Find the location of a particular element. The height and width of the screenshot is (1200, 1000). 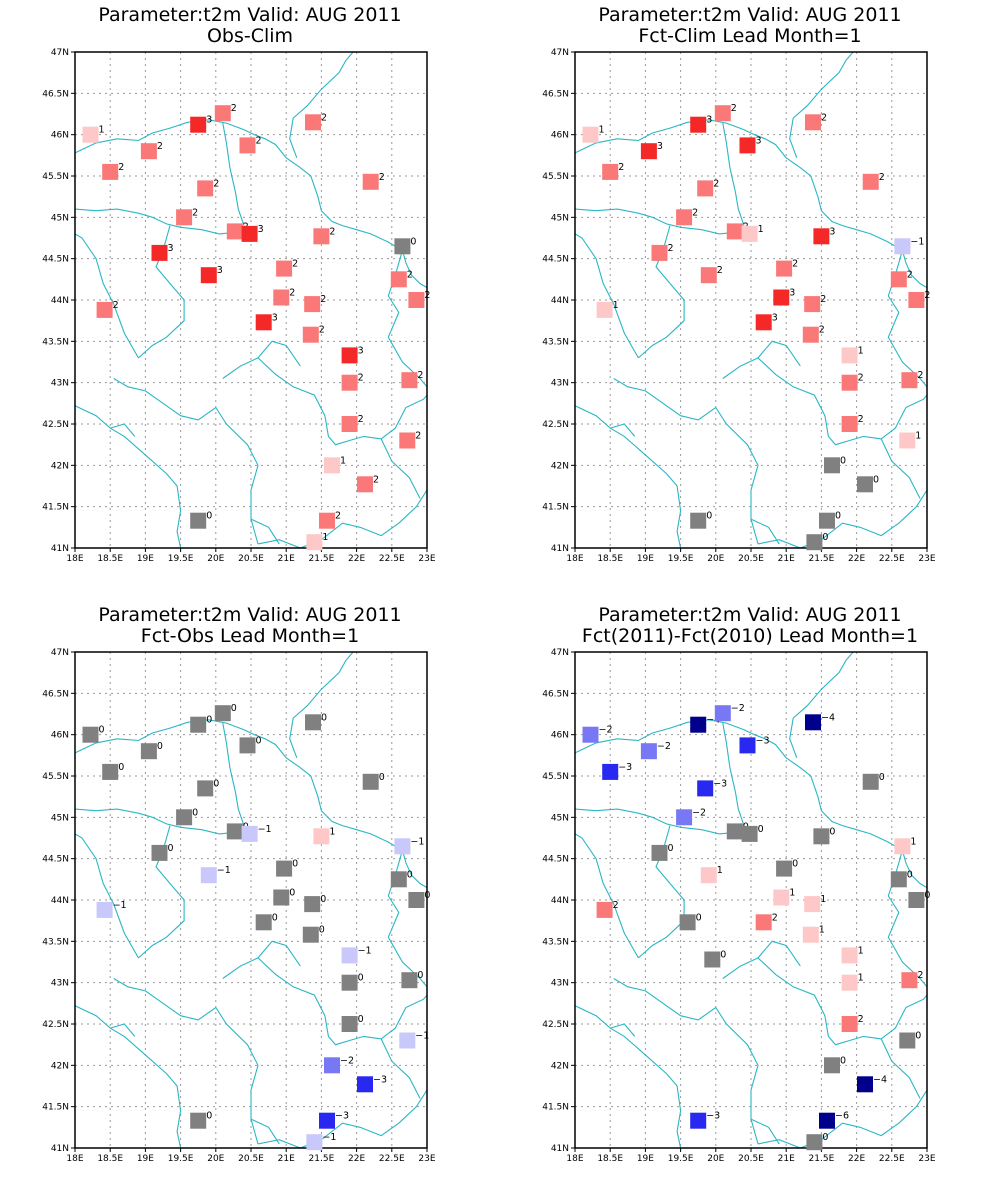

y-tick-label: 47N is located at coordinates (60, 653).